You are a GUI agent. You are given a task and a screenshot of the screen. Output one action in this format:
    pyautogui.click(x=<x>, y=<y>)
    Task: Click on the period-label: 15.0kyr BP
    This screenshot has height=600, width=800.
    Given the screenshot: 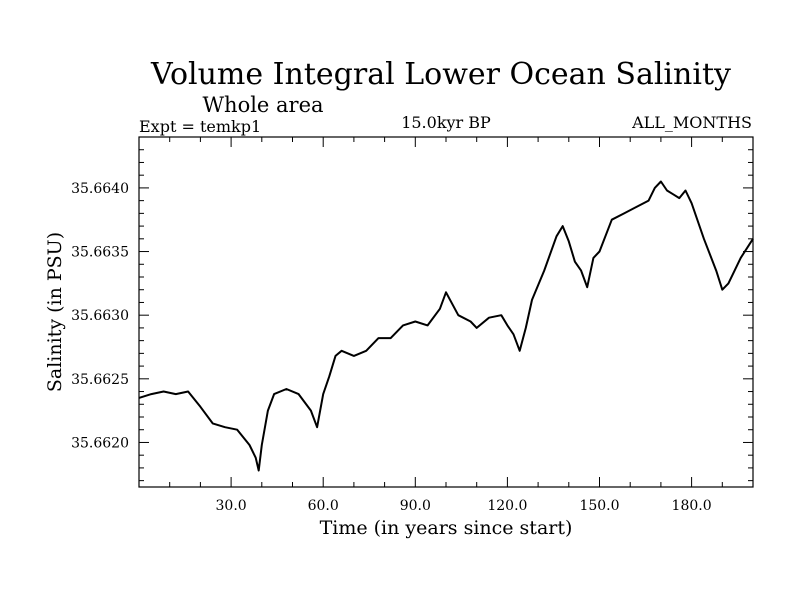 What is the action you would take?
    pyautogui.click(x=446, y=122)
    